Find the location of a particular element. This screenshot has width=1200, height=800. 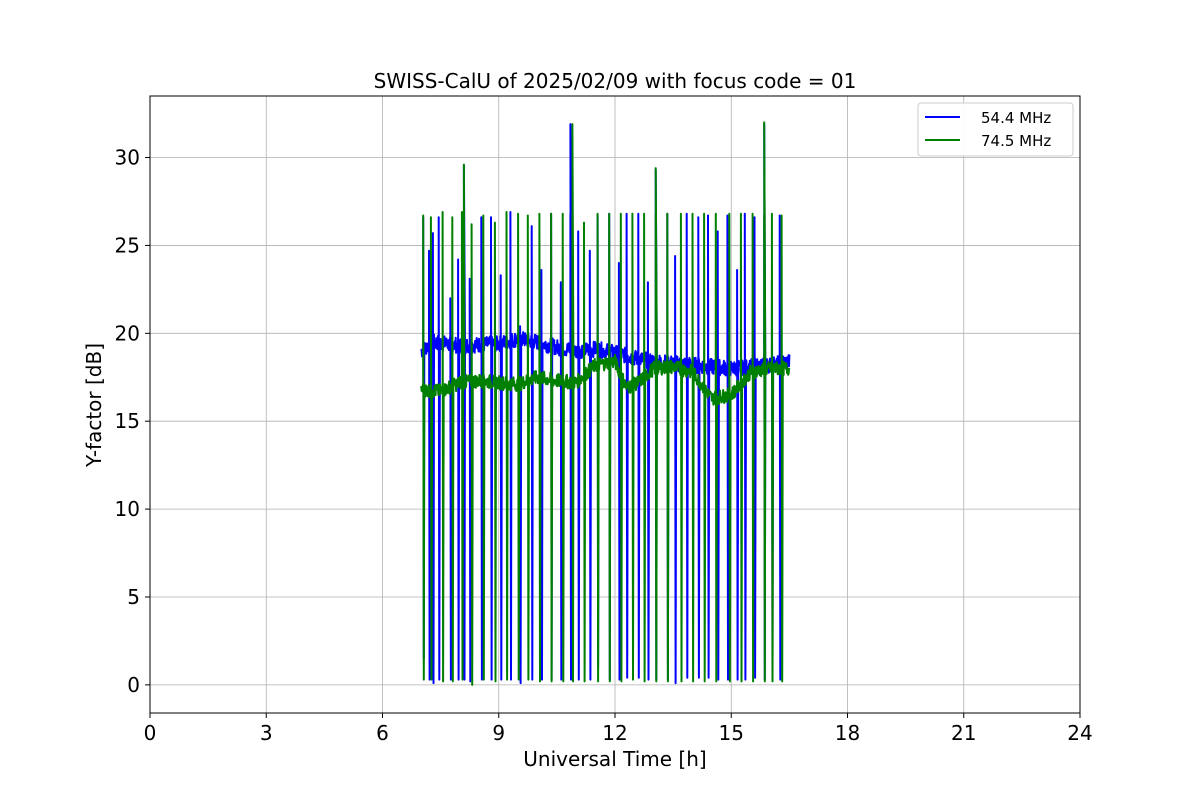

y-tick-label: 5 is located at coordinates (133, 597).